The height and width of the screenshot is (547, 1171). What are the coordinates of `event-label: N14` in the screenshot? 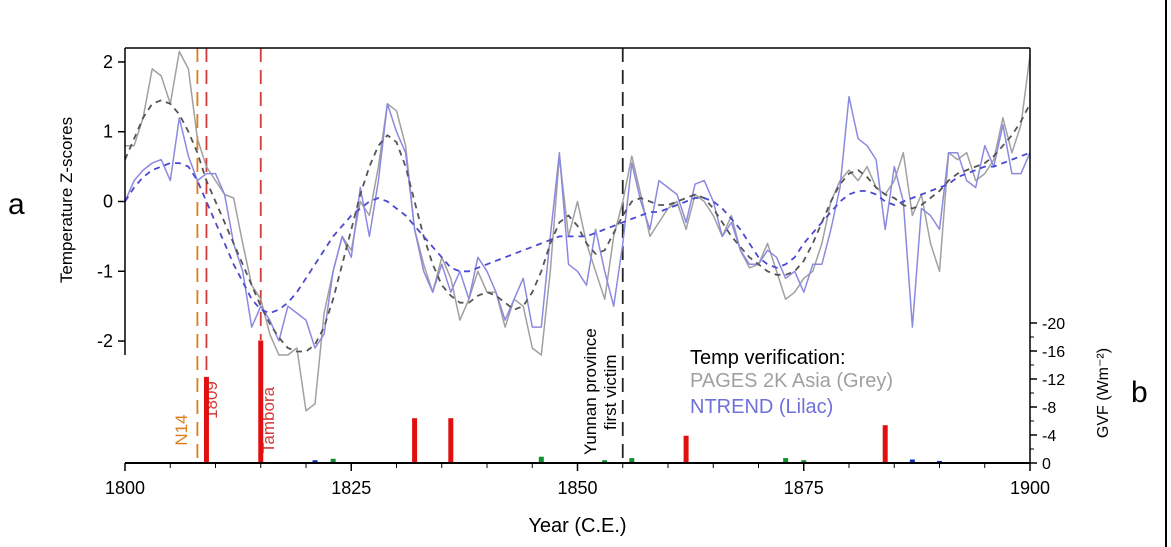 It's located at (181, 429).